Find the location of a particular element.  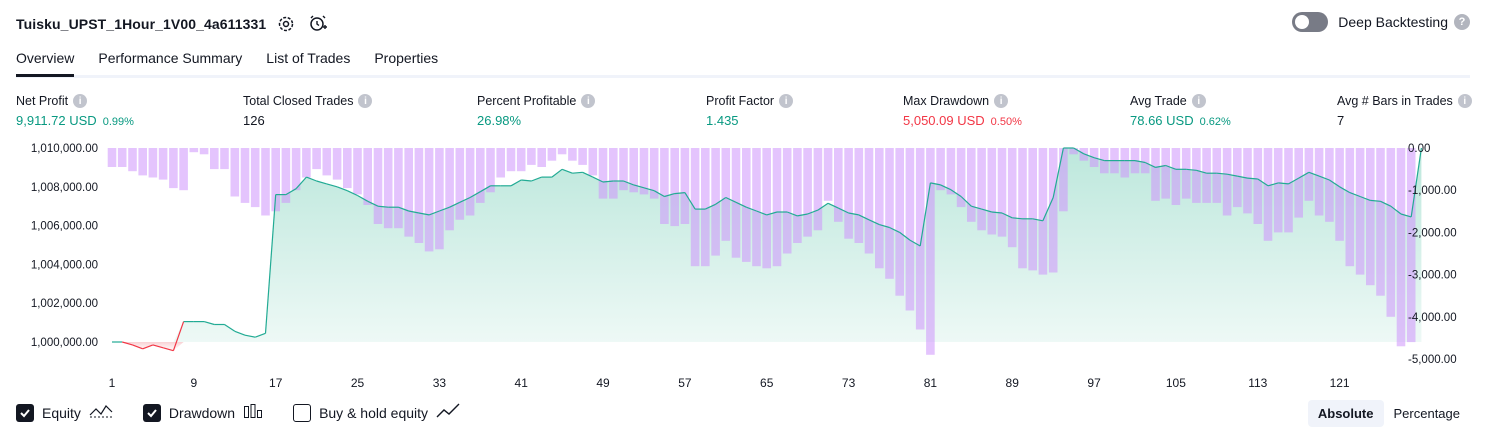

mode-percentage: Percentage is located at coordinates (1427, 413).